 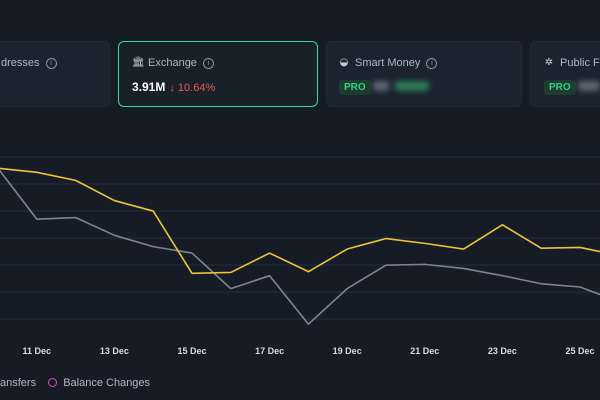 What do you see at coordinates (424, 351) in the screenshot?
I see `x-tick-label: 21 Dec` at bounding box center [424, 351].